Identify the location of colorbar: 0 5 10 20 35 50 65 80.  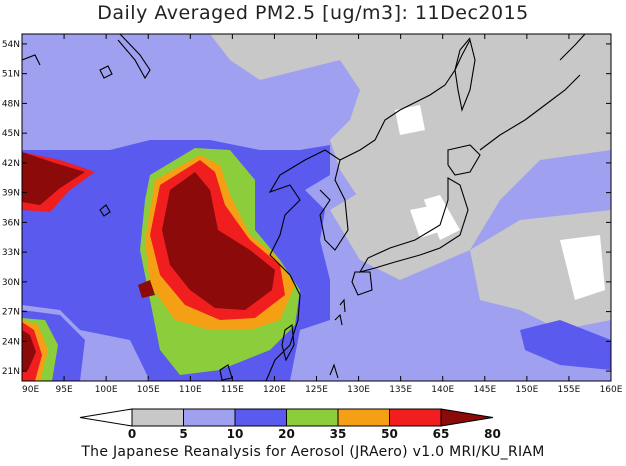
(290, 424).